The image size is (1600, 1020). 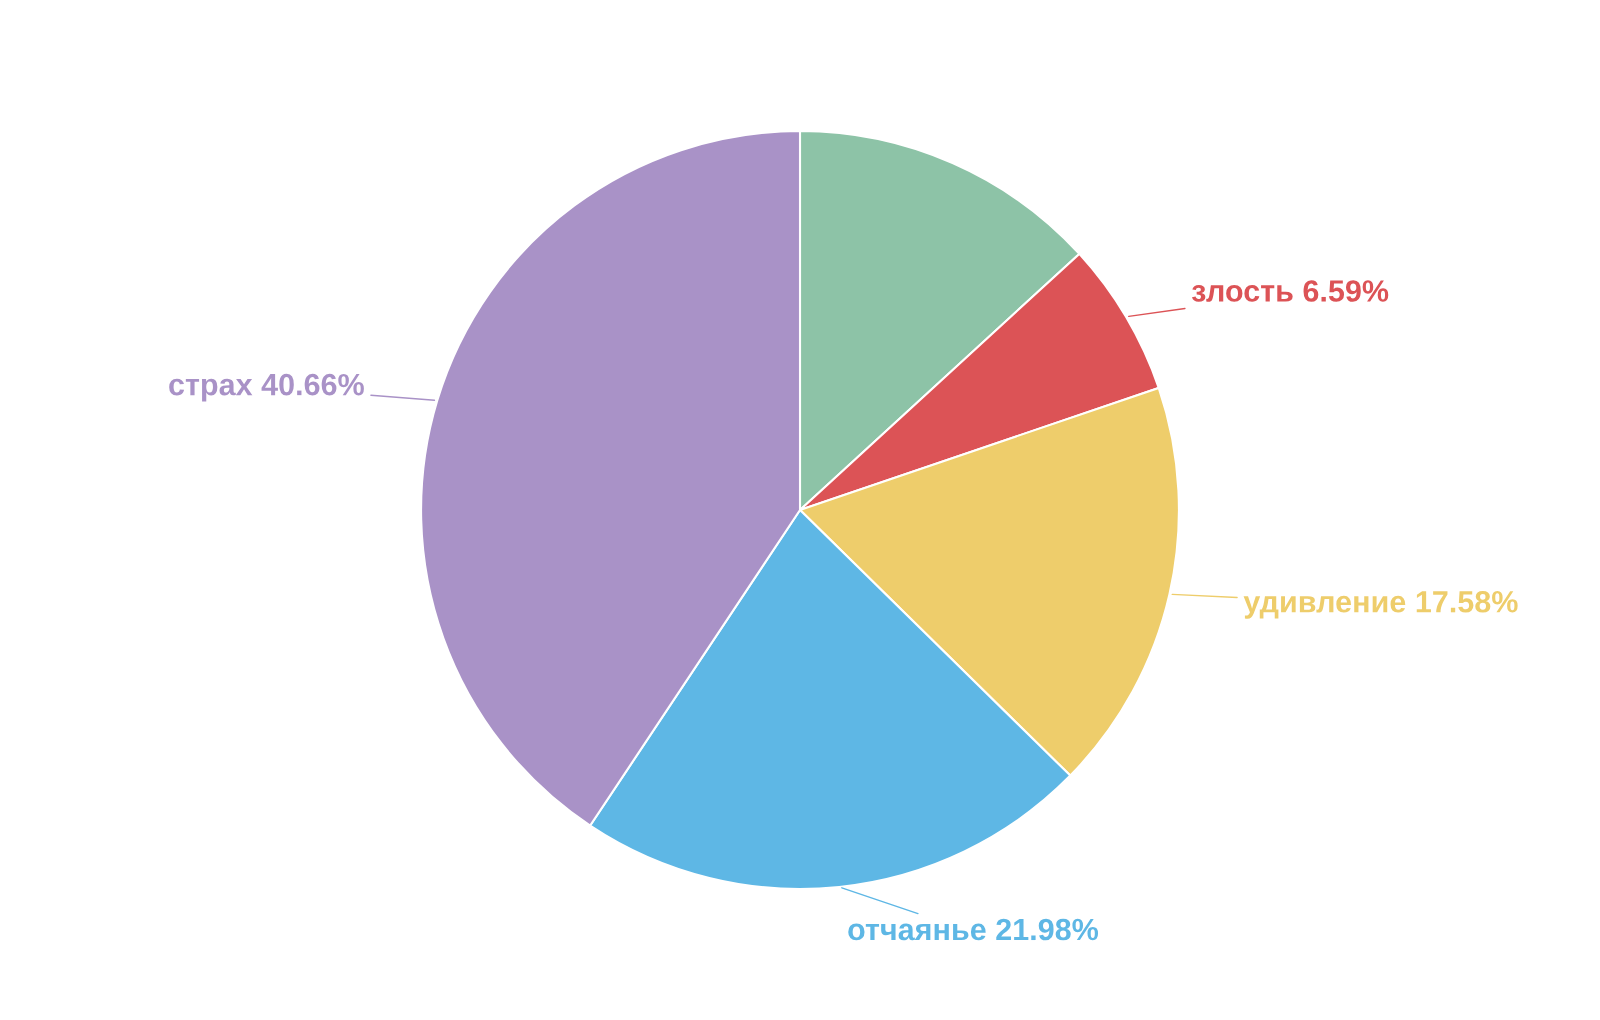 What do you see at coordinates (266, 387) in the screenshot?
I see `slice-label: страх 40.66%` at bounding box center [266, 387].